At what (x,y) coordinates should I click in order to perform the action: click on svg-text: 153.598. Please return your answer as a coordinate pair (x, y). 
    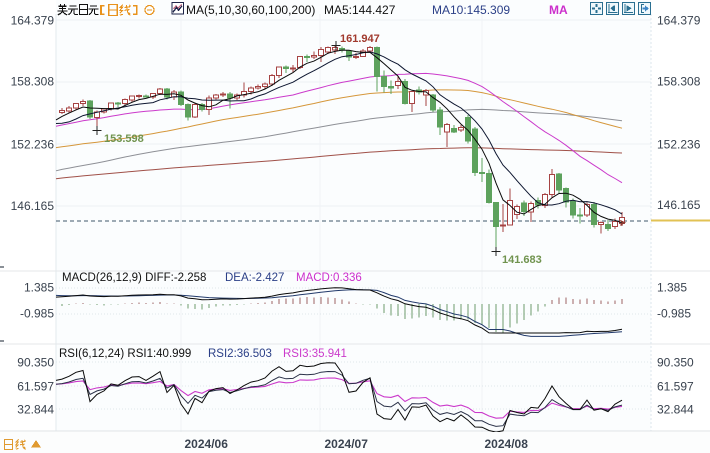
    Looking at the image, I should click on (124, 139).